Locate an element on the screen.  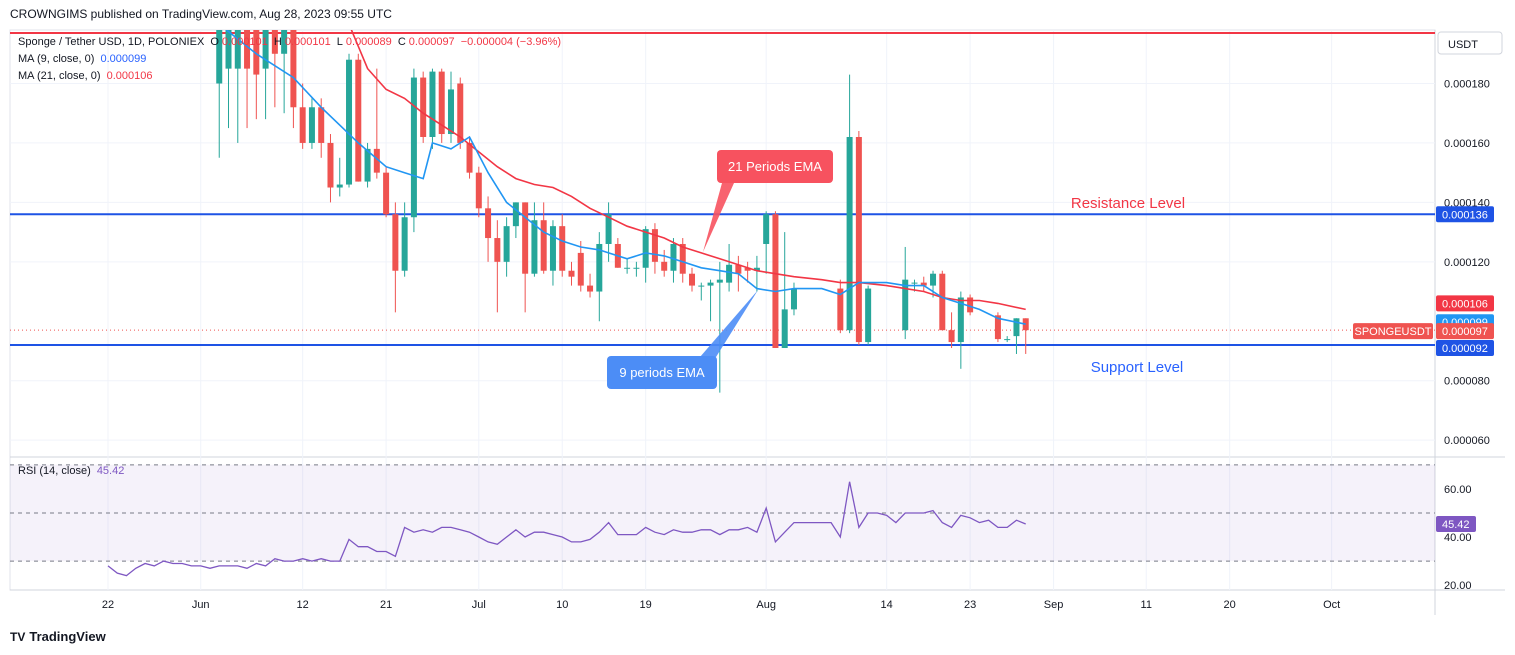
price-label-text: 0.000092 is located at coordinates (1465, 349).